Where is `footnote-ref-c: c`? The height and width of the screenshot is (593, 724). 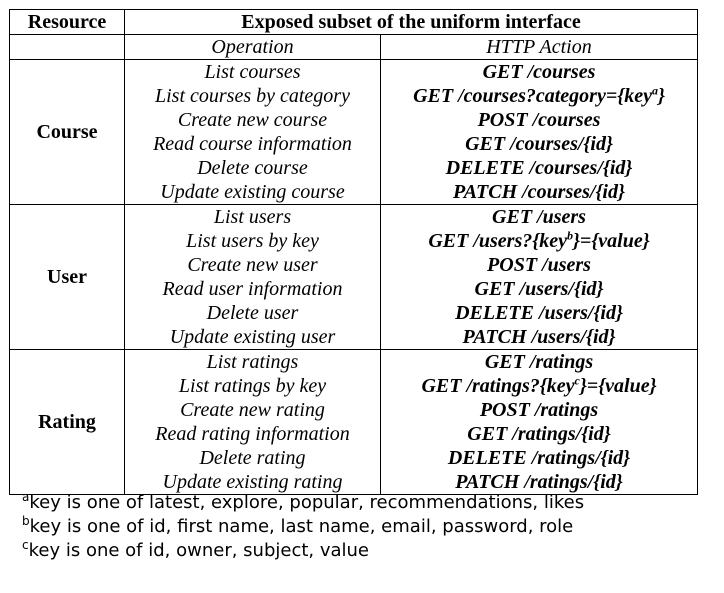
footnote-ref-c: c is located at coordinates (577, 381).